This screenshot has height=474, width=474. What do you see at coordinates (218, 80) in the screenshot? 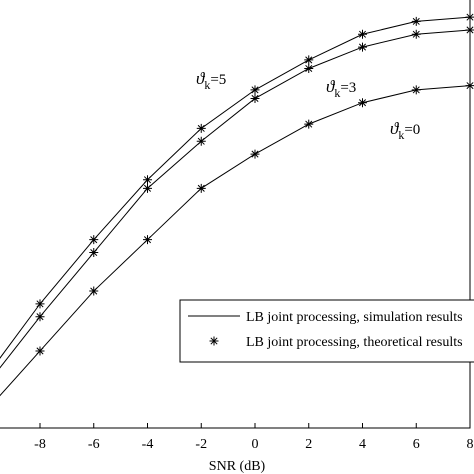
I see `annotation-suffix: =5` at bounding box center [218, 80].